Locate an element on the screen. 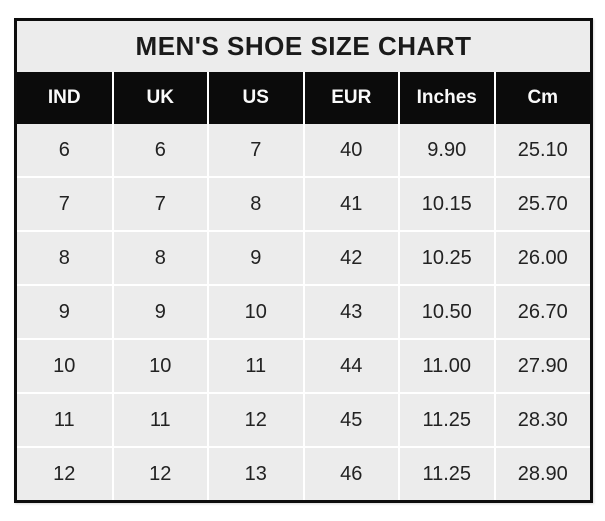  table-row: 8 8 9 42 10.25 26.00 is located at coordinates (303, 257).